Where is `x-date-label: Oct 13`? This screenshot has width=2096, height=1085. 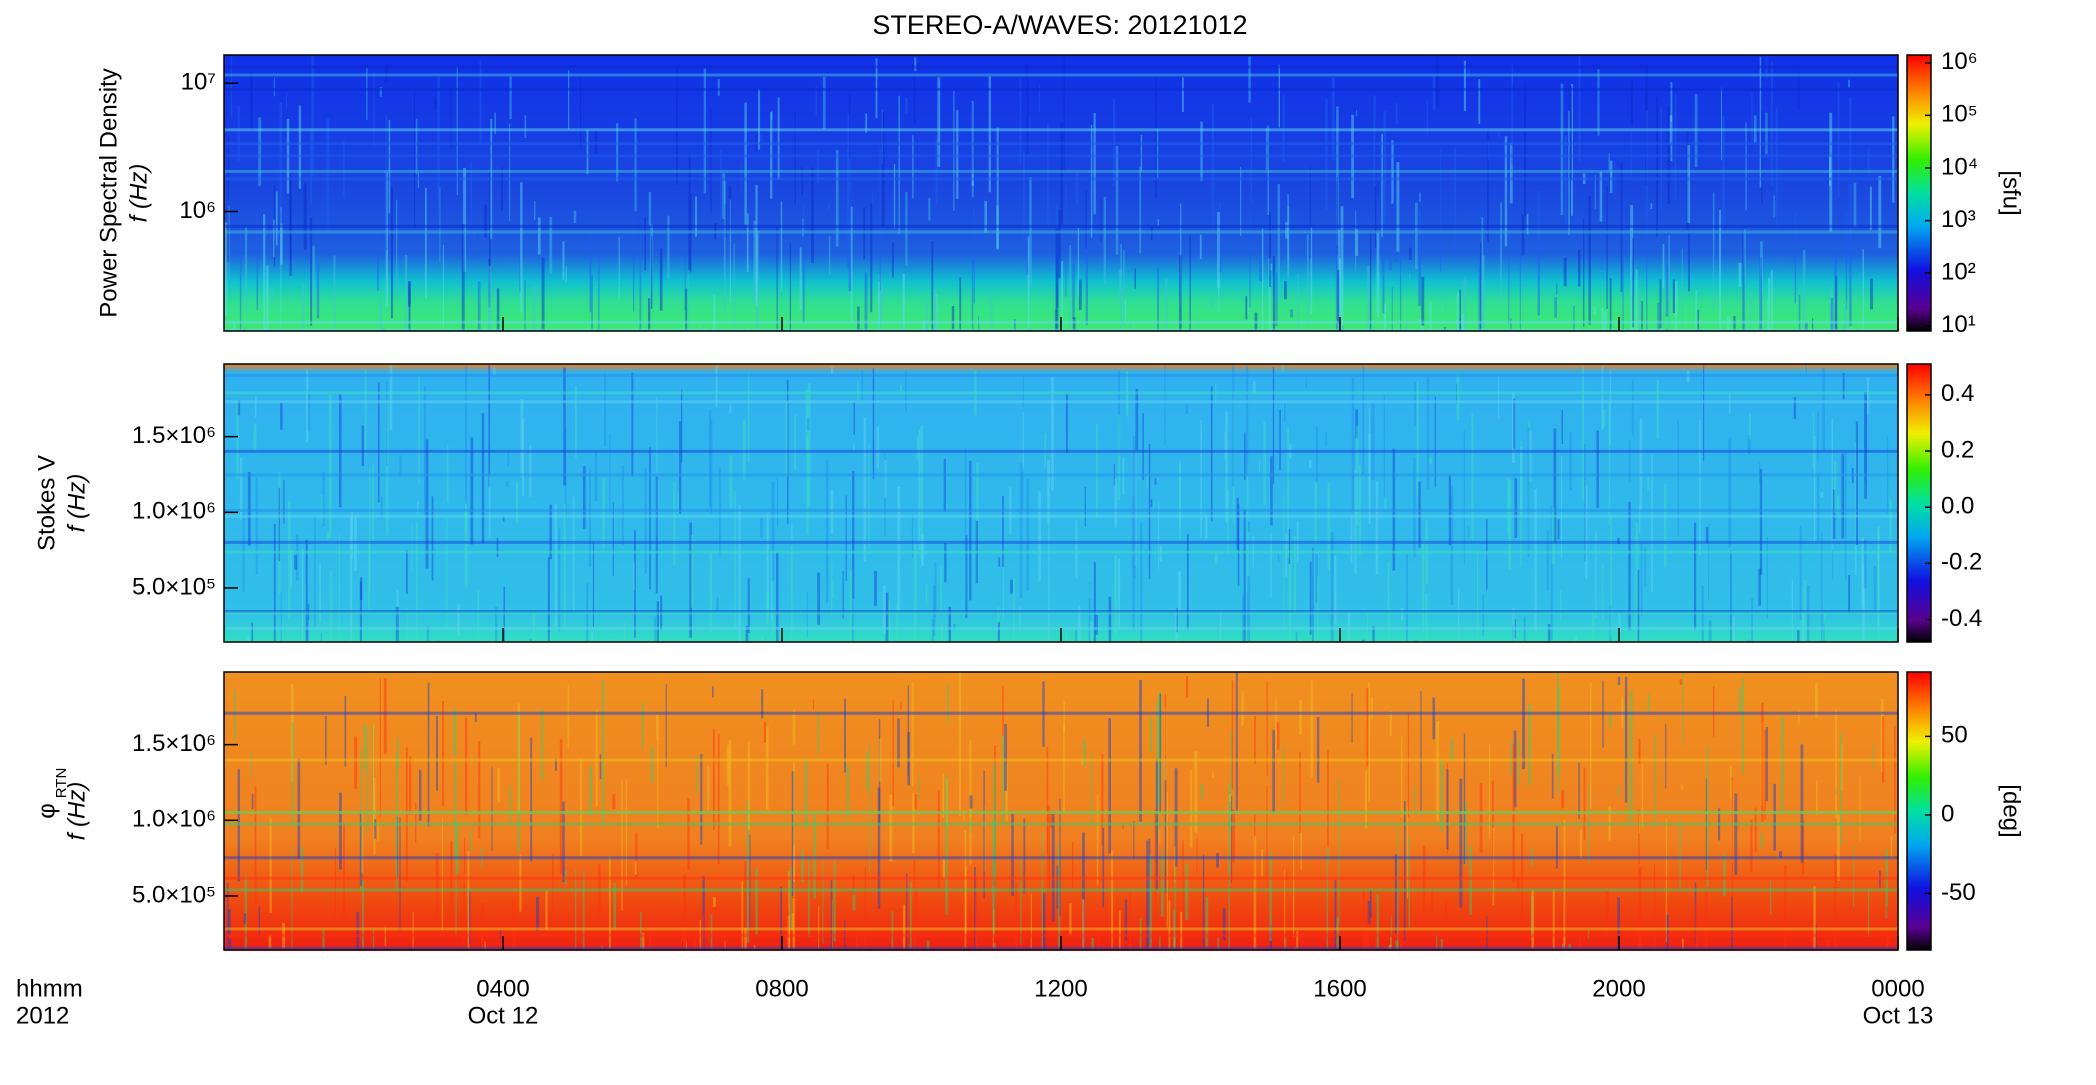
x-date-label: Oct 13 is located at coordinates (1898, 1015).